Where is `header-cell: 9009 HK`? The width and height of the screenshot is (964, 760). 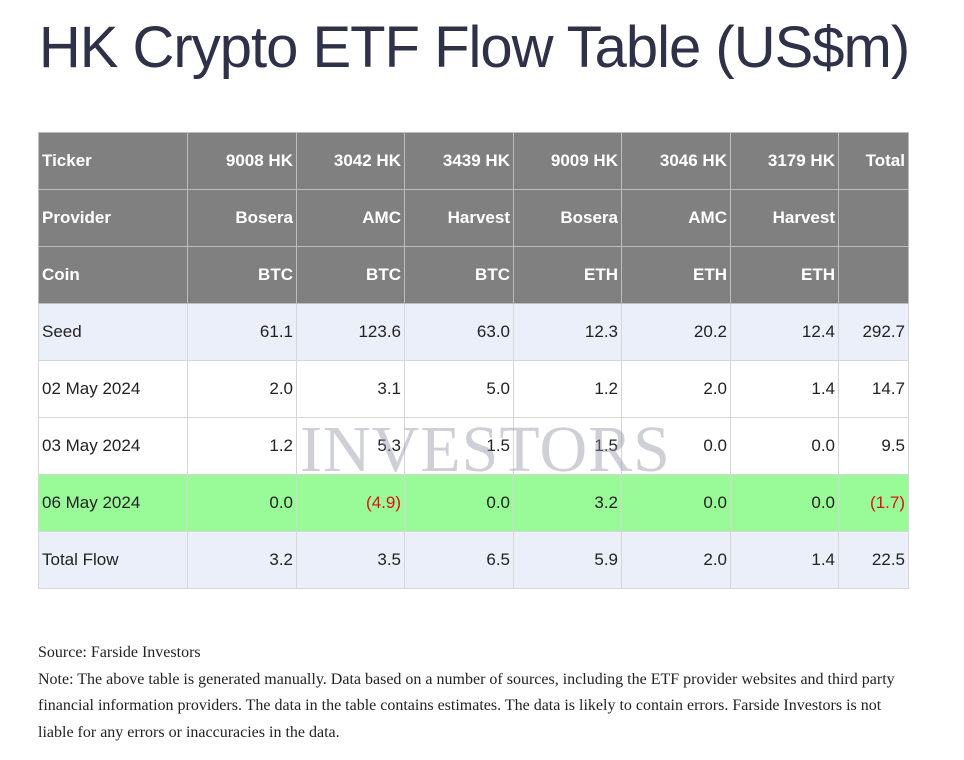
header-cell: 9009 HK is located at coordinates (567, 161).